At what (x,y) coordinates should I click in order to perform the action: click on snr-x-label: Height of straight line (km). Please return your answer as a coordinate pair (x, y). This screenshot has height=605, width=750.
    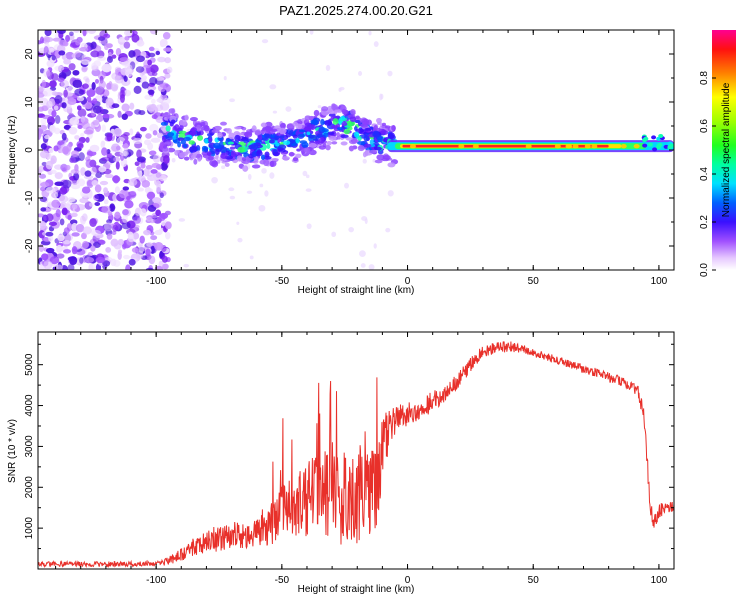
    Looking at the image, I should click on (356, 589).